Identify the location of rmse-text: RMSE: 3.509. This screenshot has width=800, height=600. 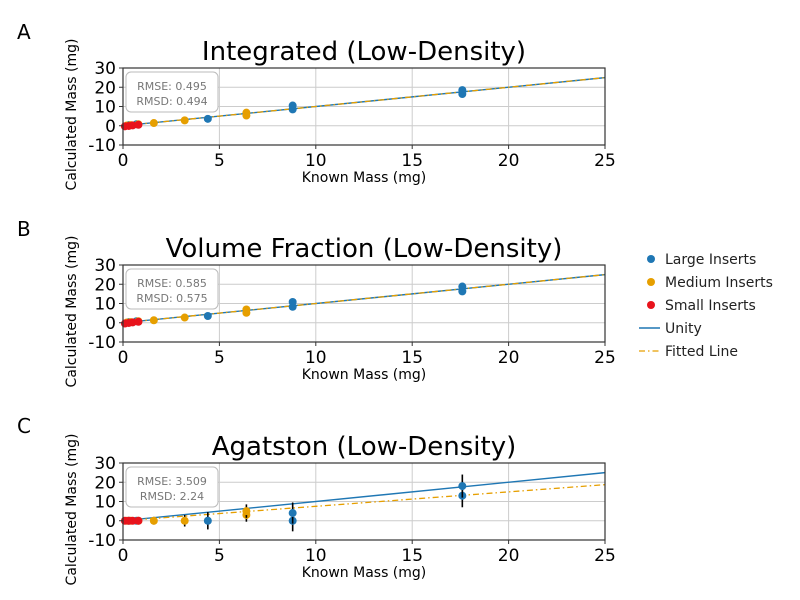
(172, 481).